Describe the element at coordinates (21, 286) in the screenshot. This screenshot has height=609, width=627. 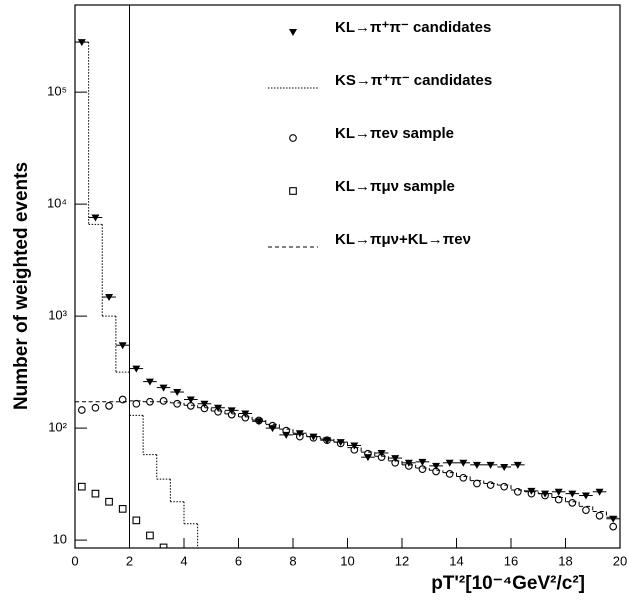
I see `y-axis-label: Number of weighted events` at that location.